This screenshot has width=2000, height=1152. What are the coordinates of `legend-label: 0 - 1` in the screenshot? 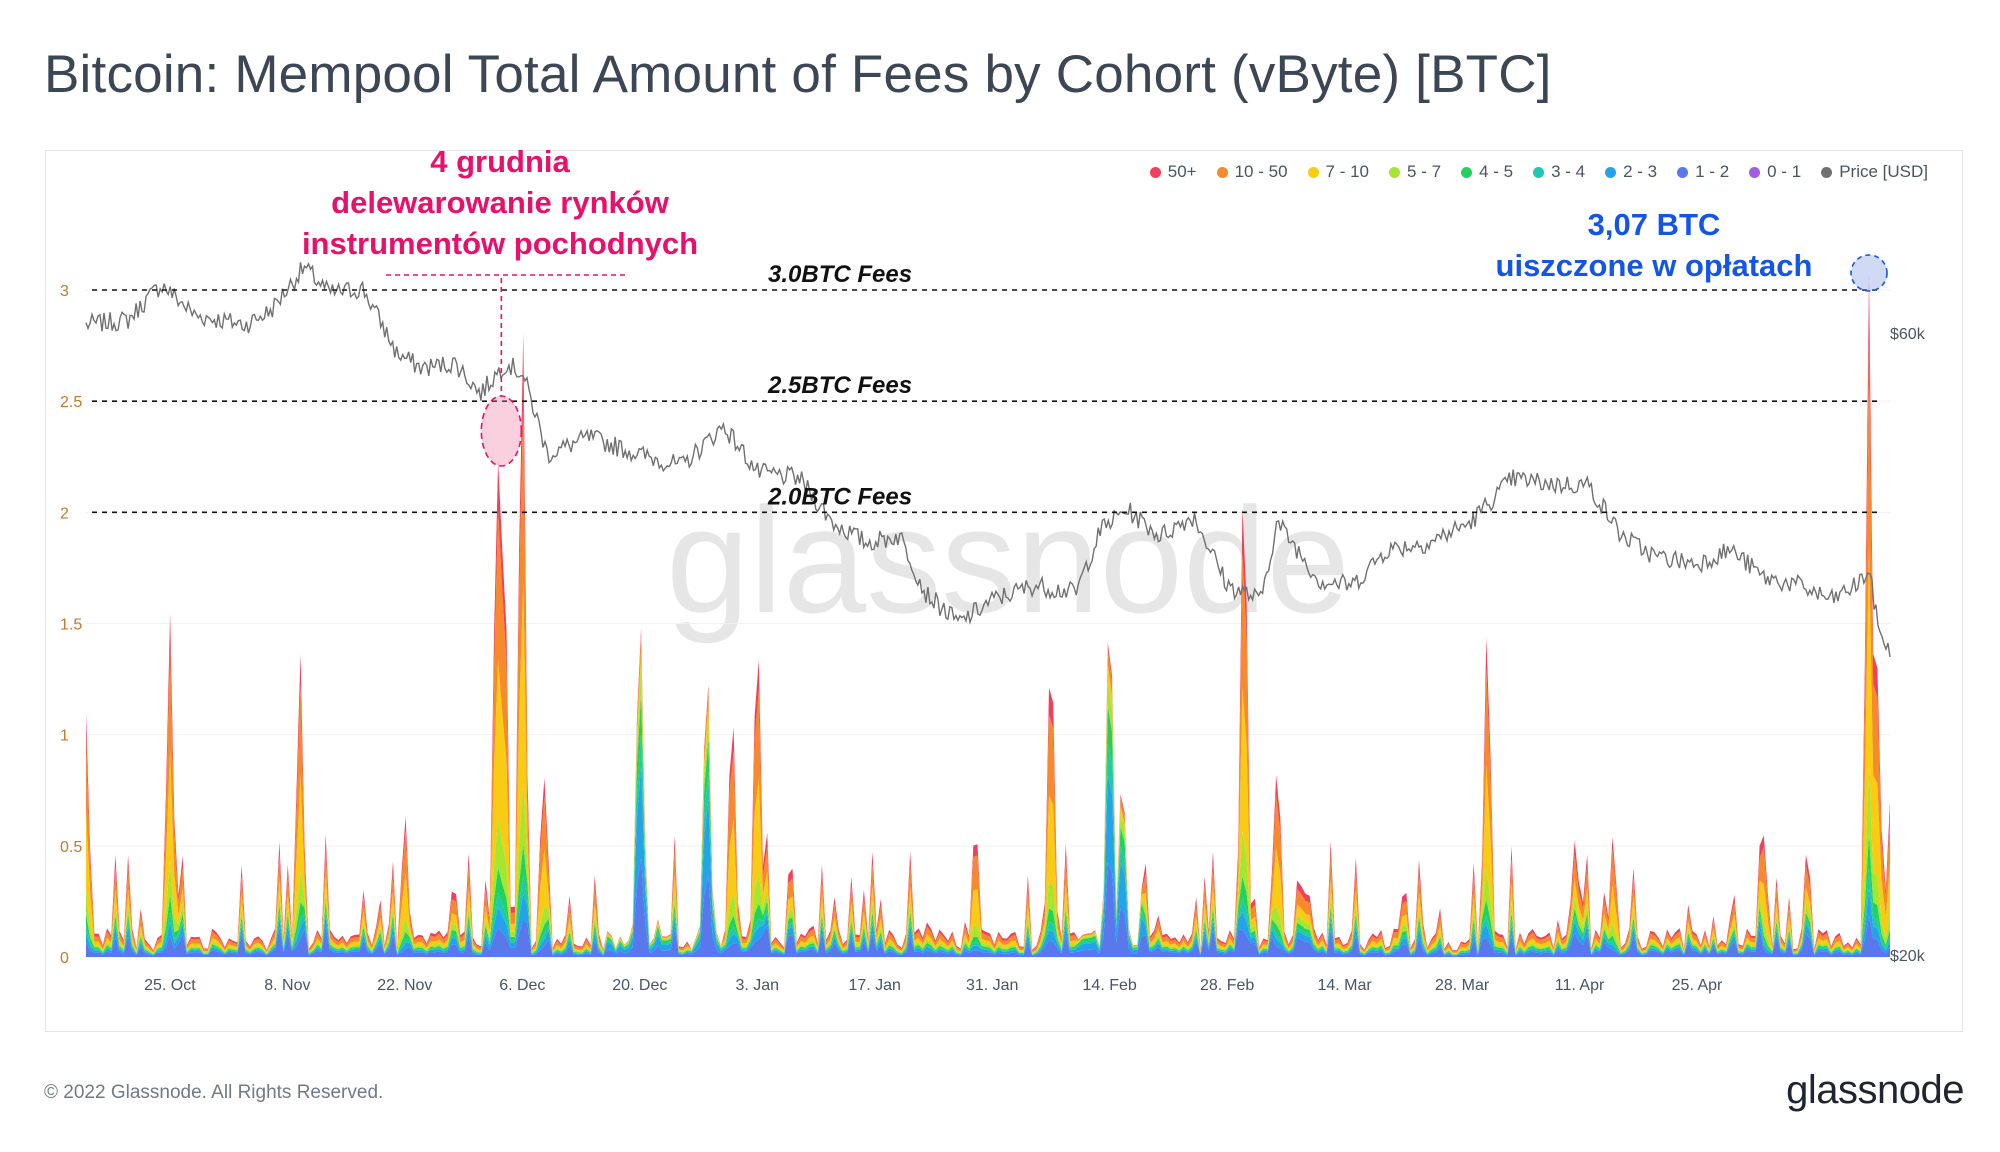 It's located at (1784, 171).